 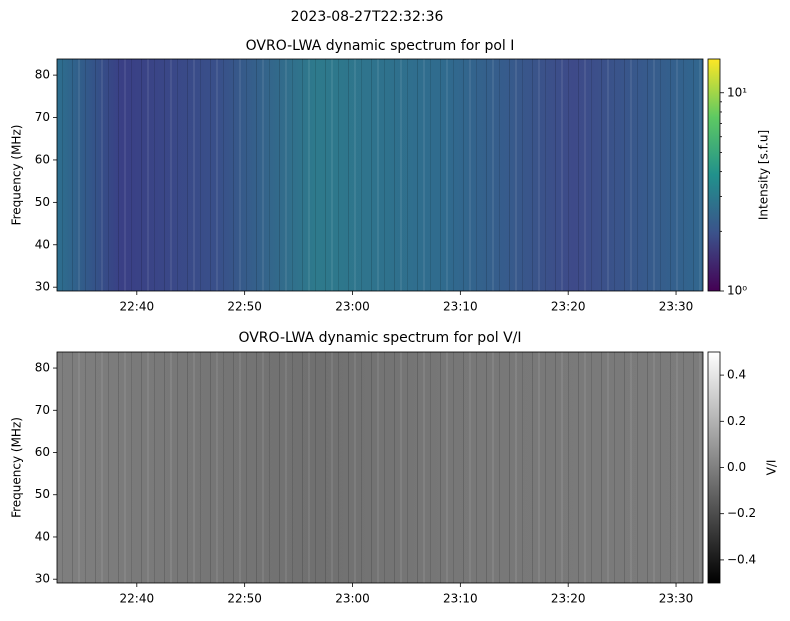 What do you see at coordinates (772, 468) in the screenshot?
I see `colorbar-label: V/I` at bounding box center [772, 468].